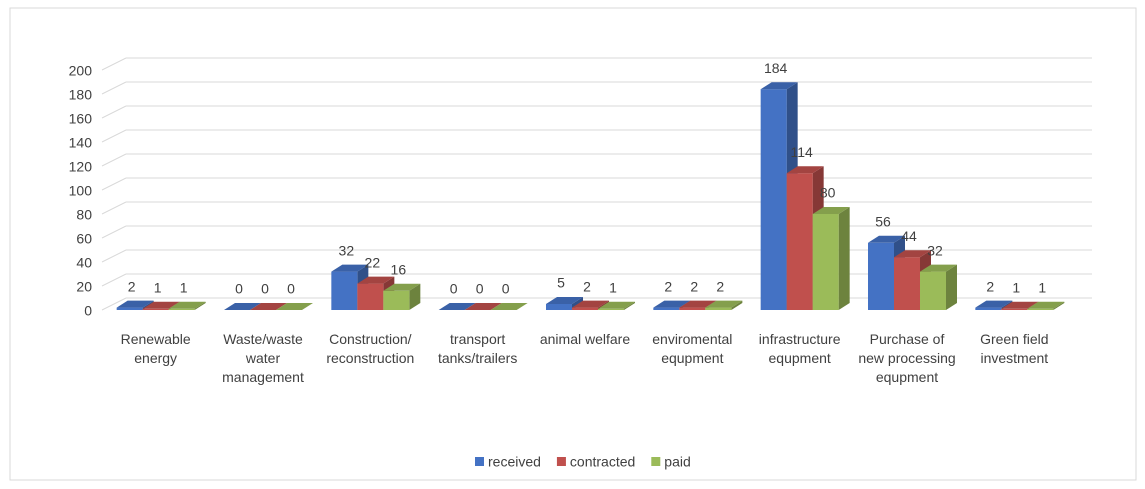 The width and height of the screenshot is (1145, 489). I want to click on legend-label: received, so click(514, 462).